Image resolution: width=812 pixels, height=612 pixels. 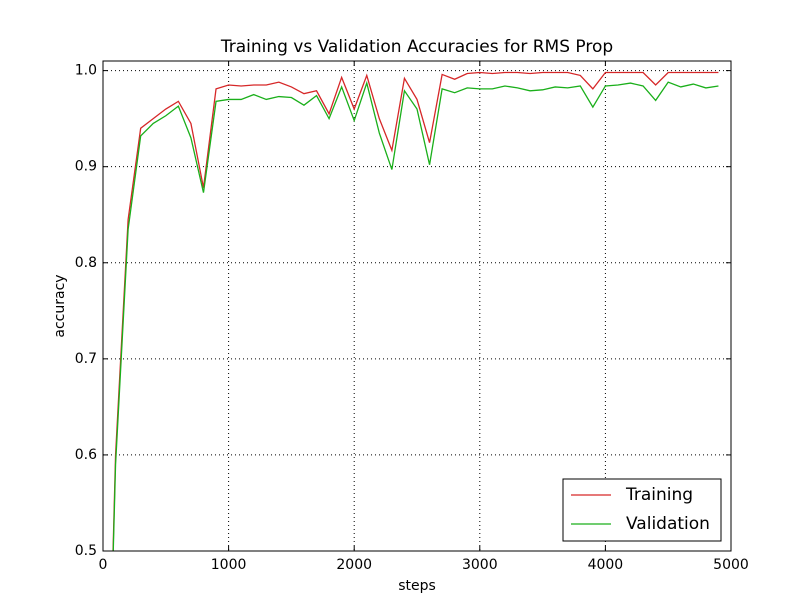 I want to click on y-tick-label: 0.5, so click(x=86, y=551).